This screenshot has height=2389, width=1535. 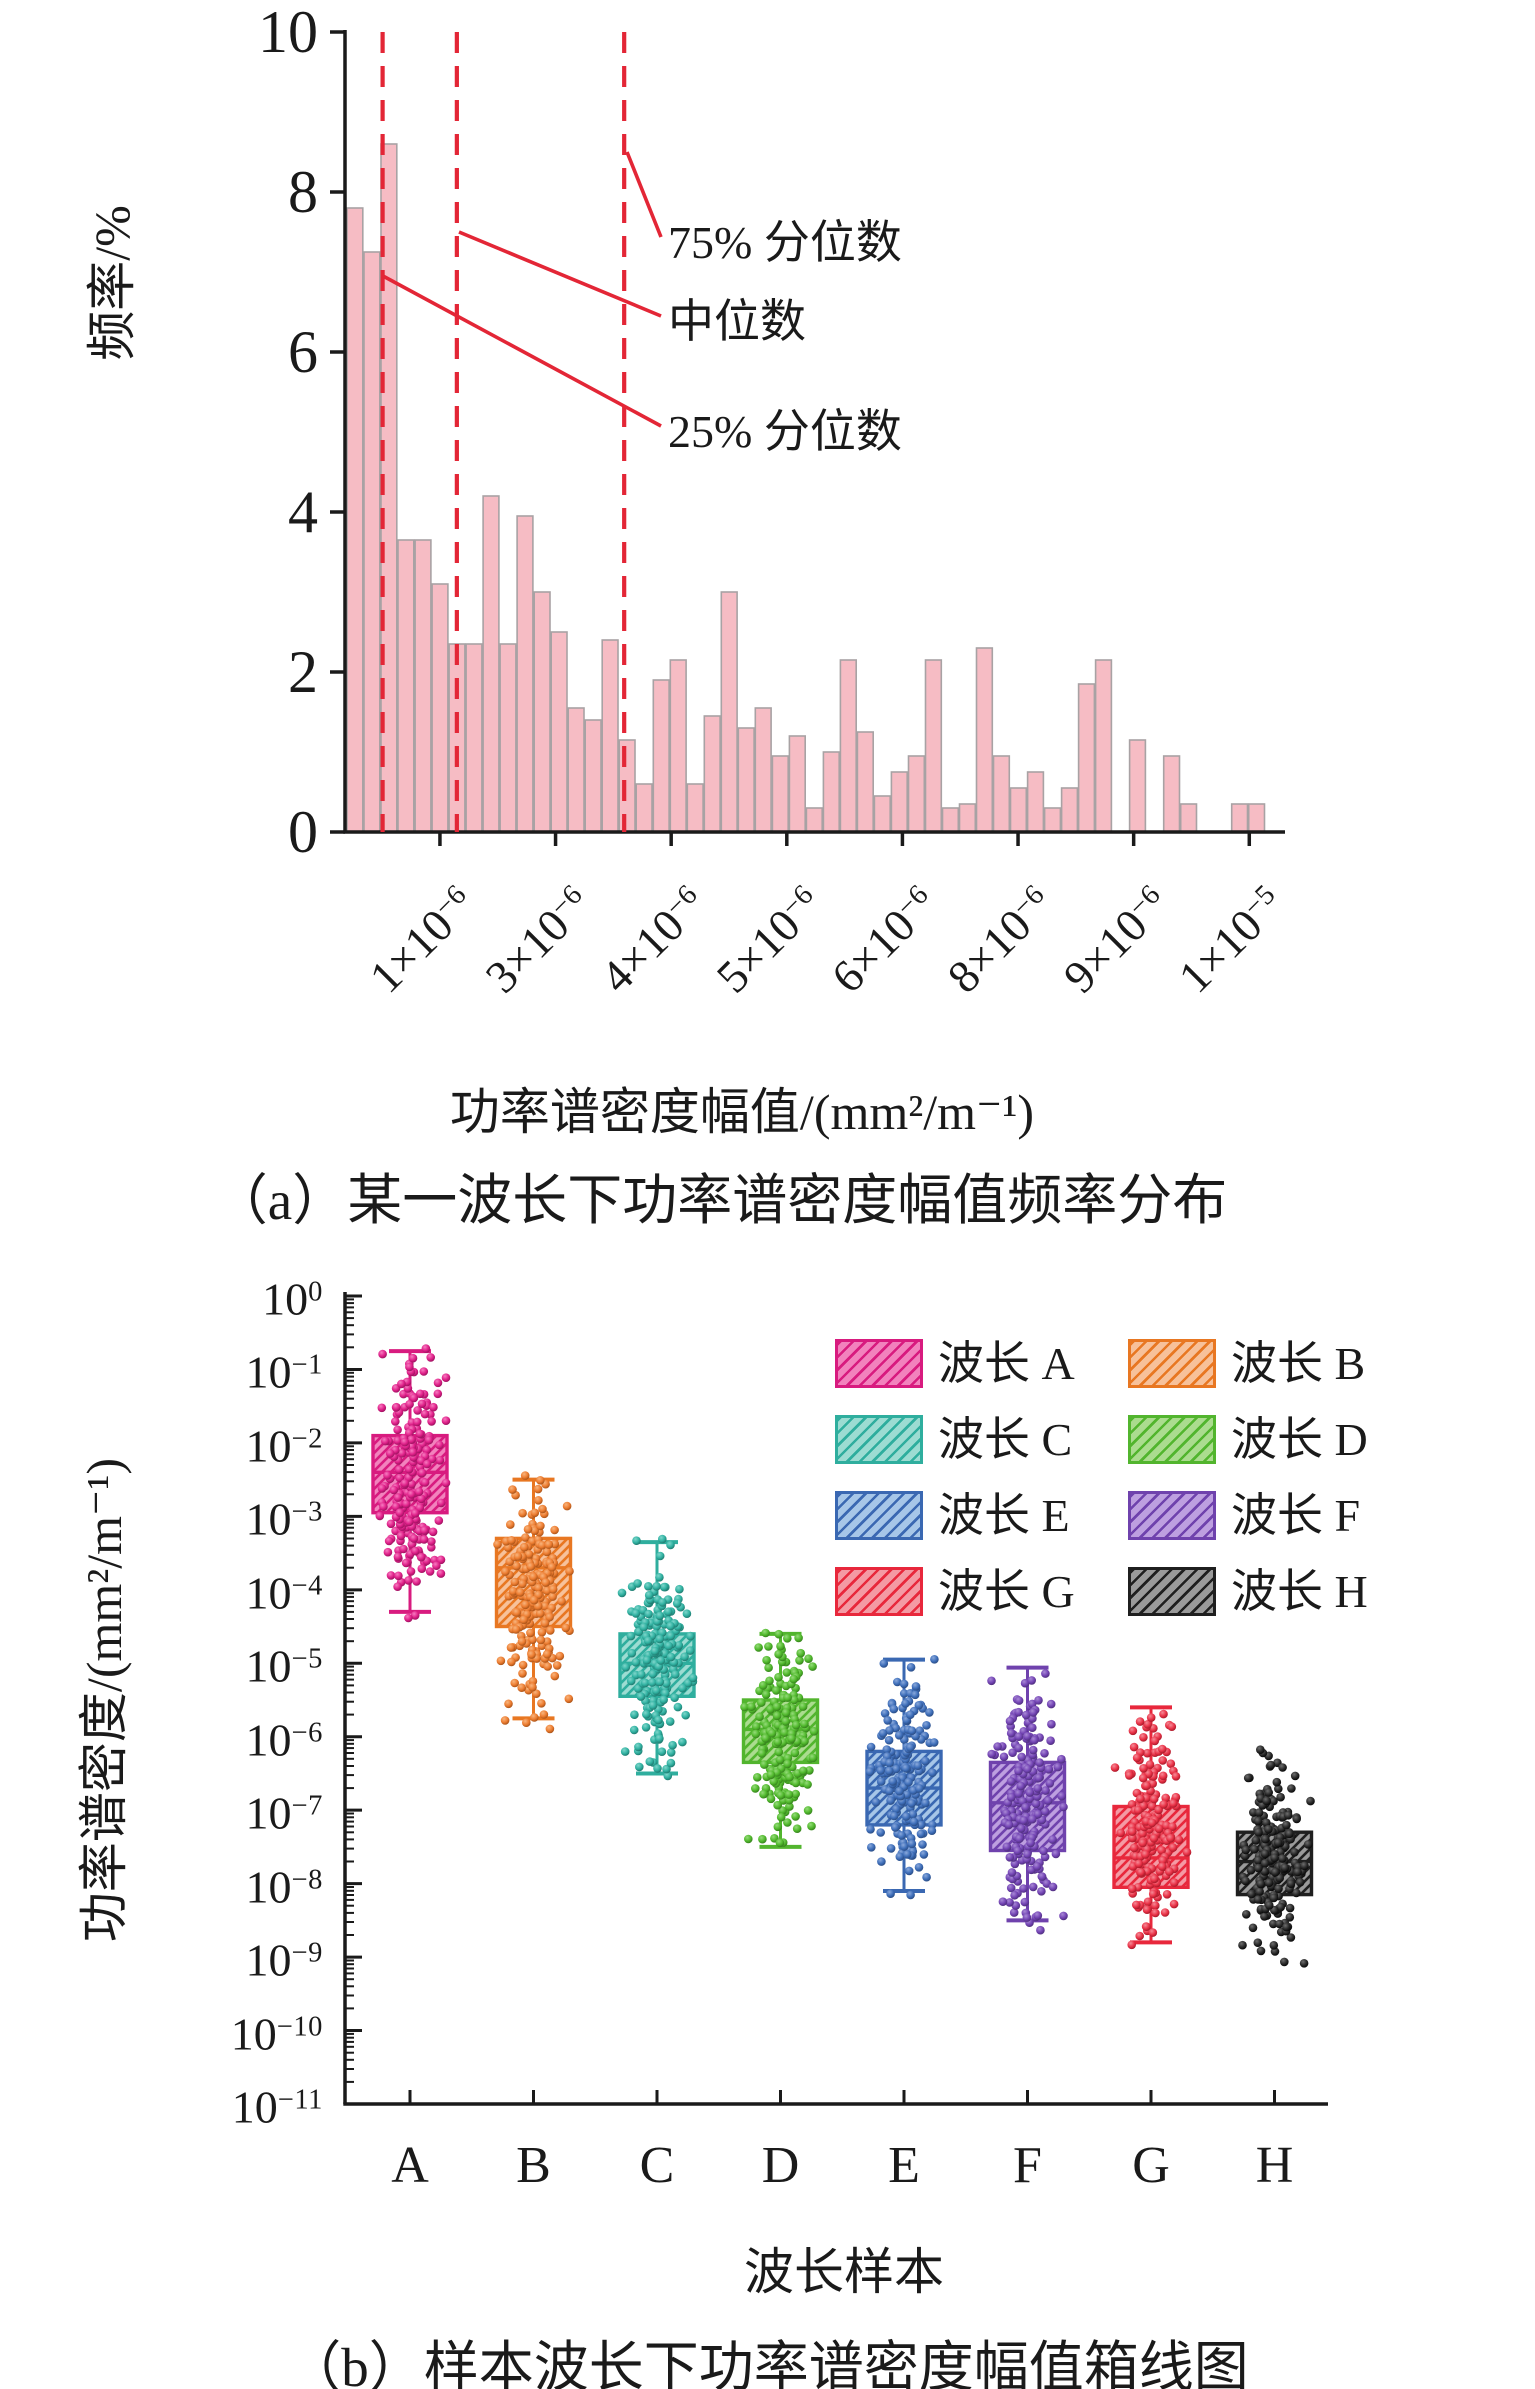 I want to click on chart-b-y-tick-label: 10⁻⁷, so click(x=284, y=1813).